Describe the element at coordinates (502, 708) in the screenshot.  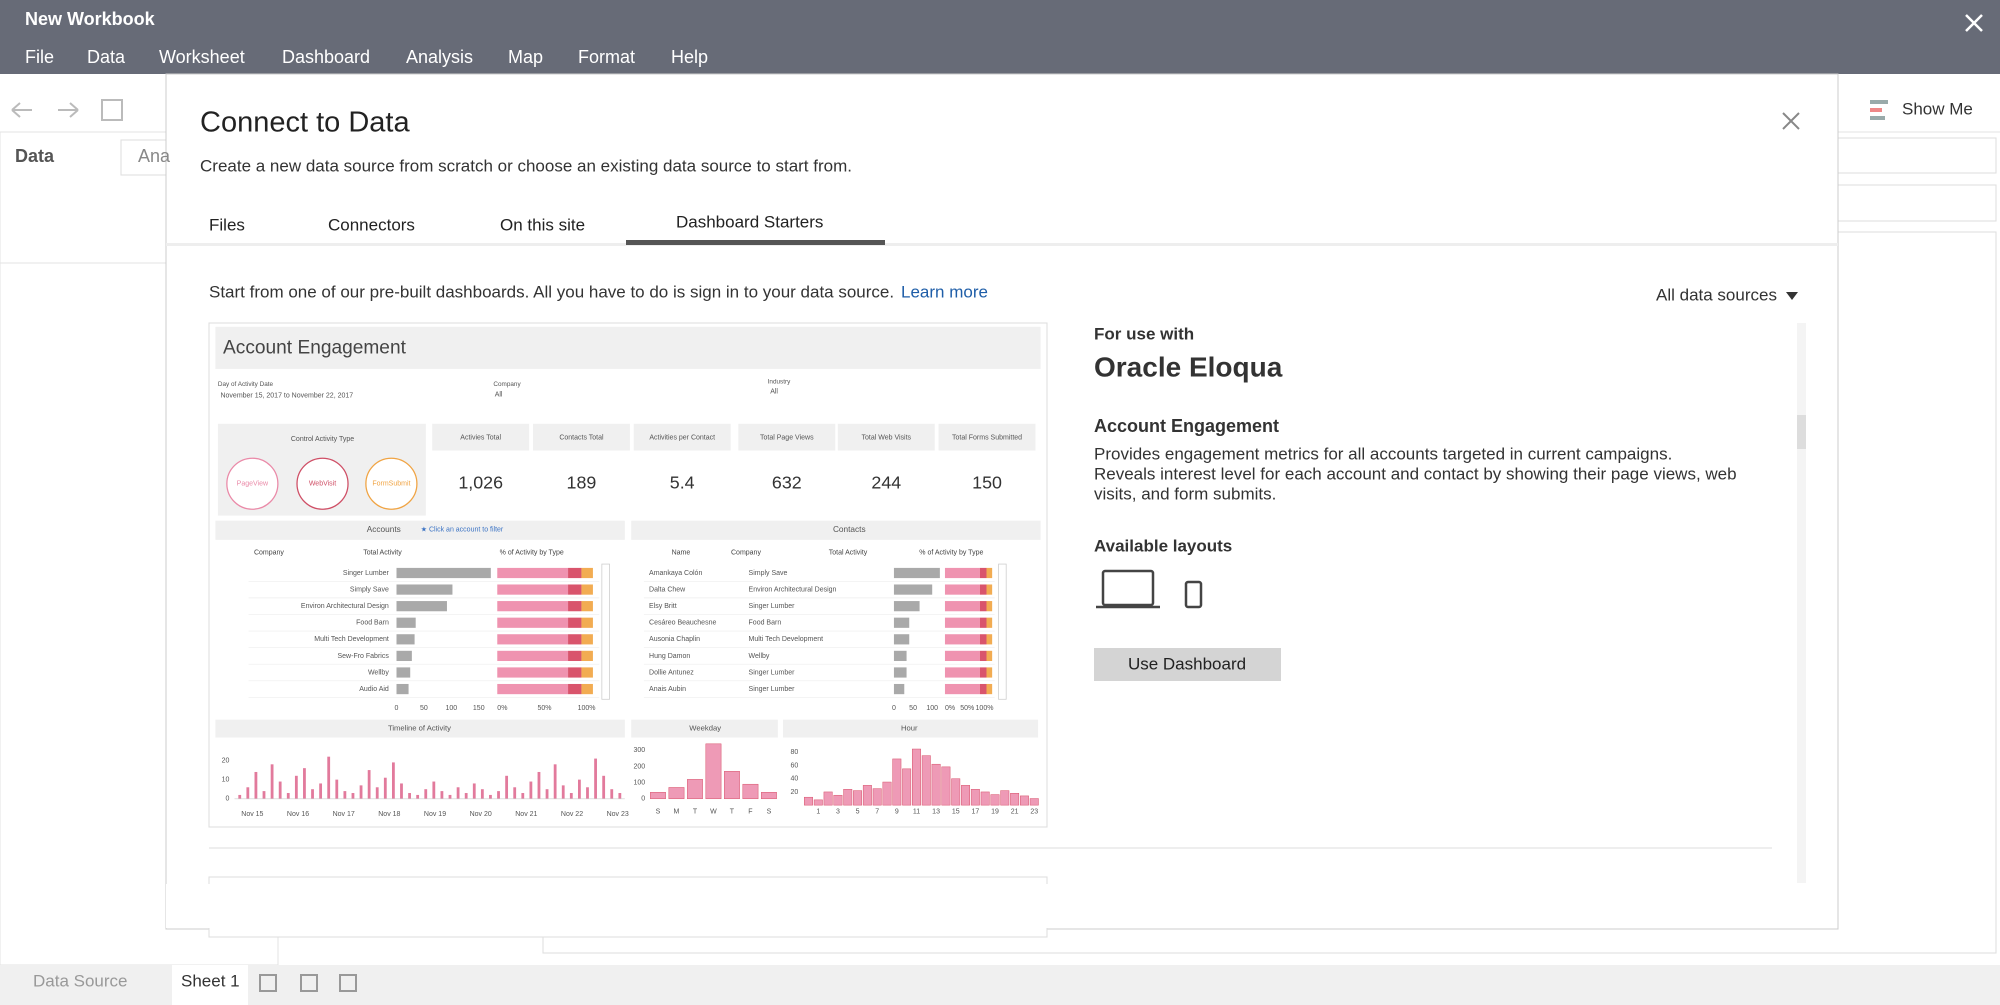
I see `thumb-label: 0%` at that location.